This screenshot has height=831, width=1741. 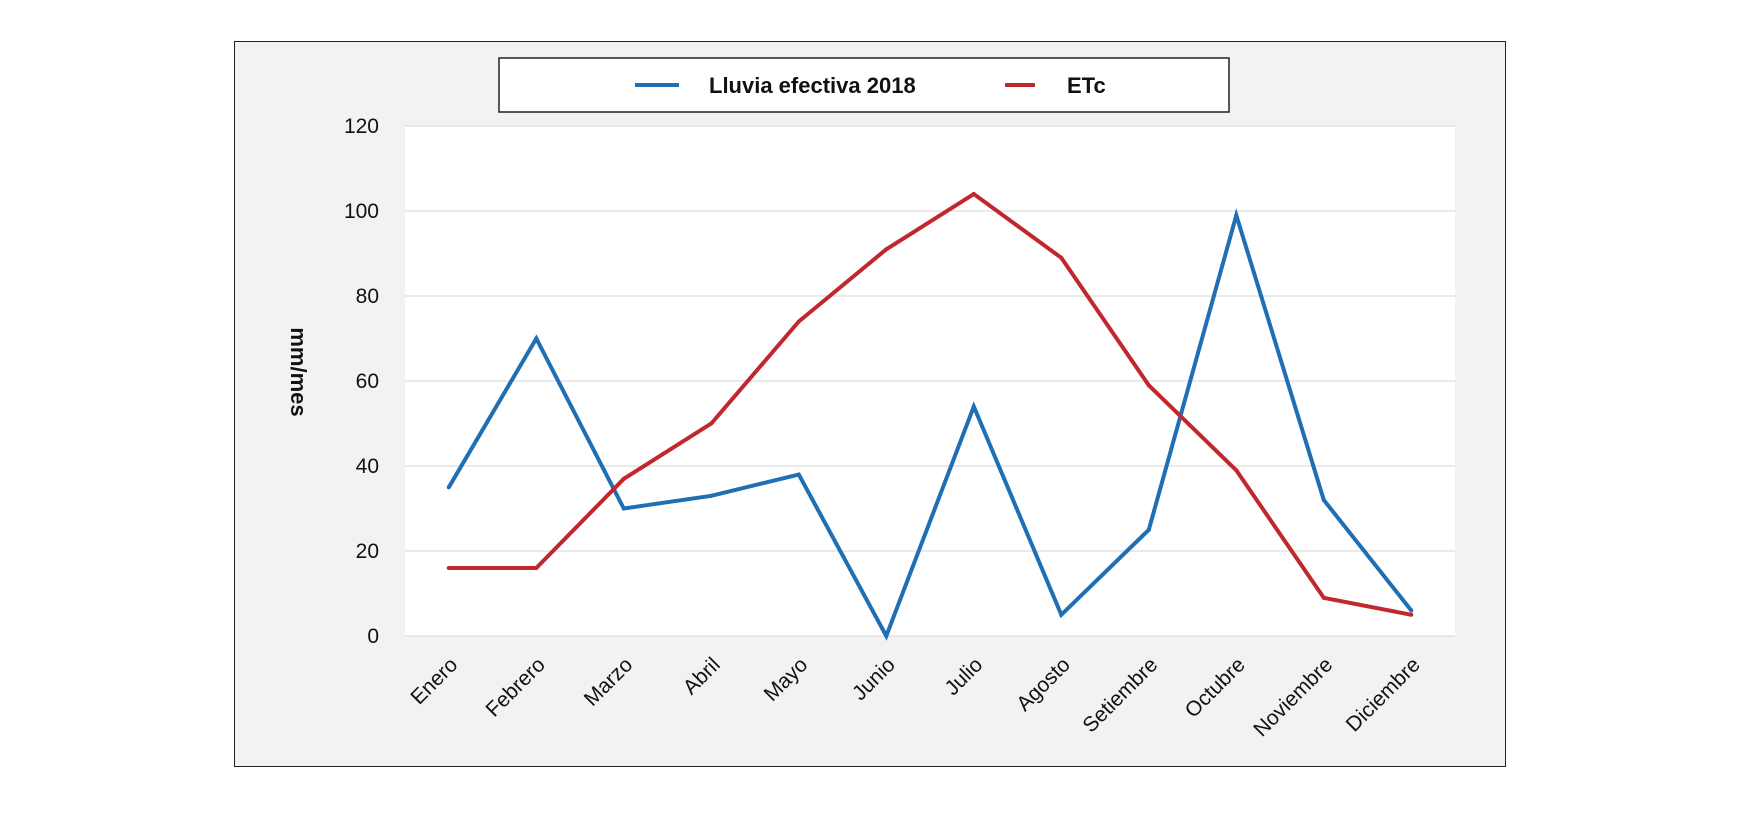 What do you see at coordinates (609, 682) in the screenshot?
I see `x-tick-label: Marzo` at bounding box center [609, 682].